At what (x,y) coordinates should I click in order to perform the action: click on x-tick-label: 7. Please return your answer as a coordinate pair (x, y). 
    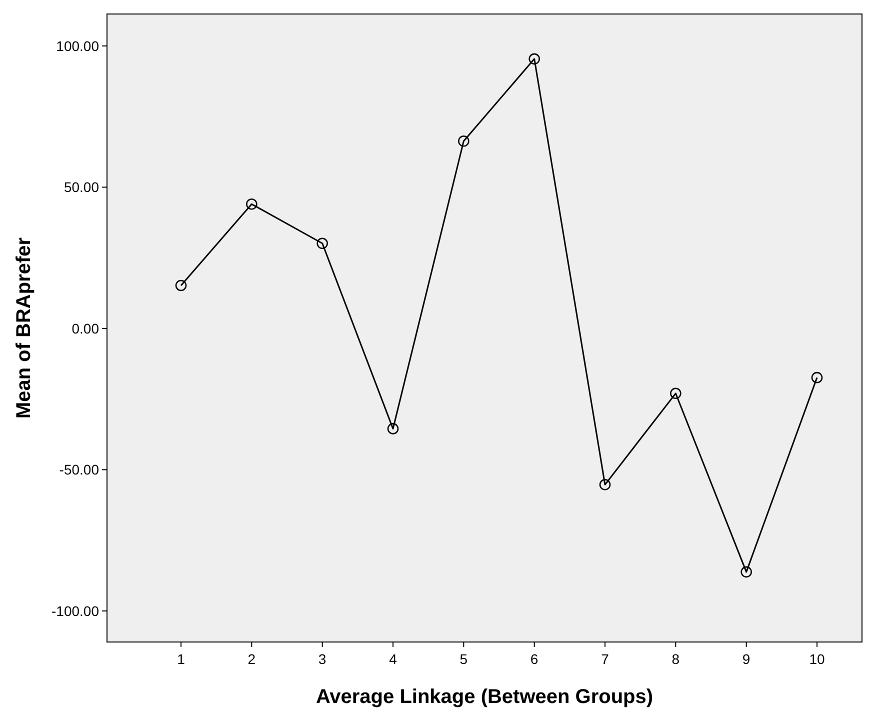
    Looking at the image, I should click on (605, 659).